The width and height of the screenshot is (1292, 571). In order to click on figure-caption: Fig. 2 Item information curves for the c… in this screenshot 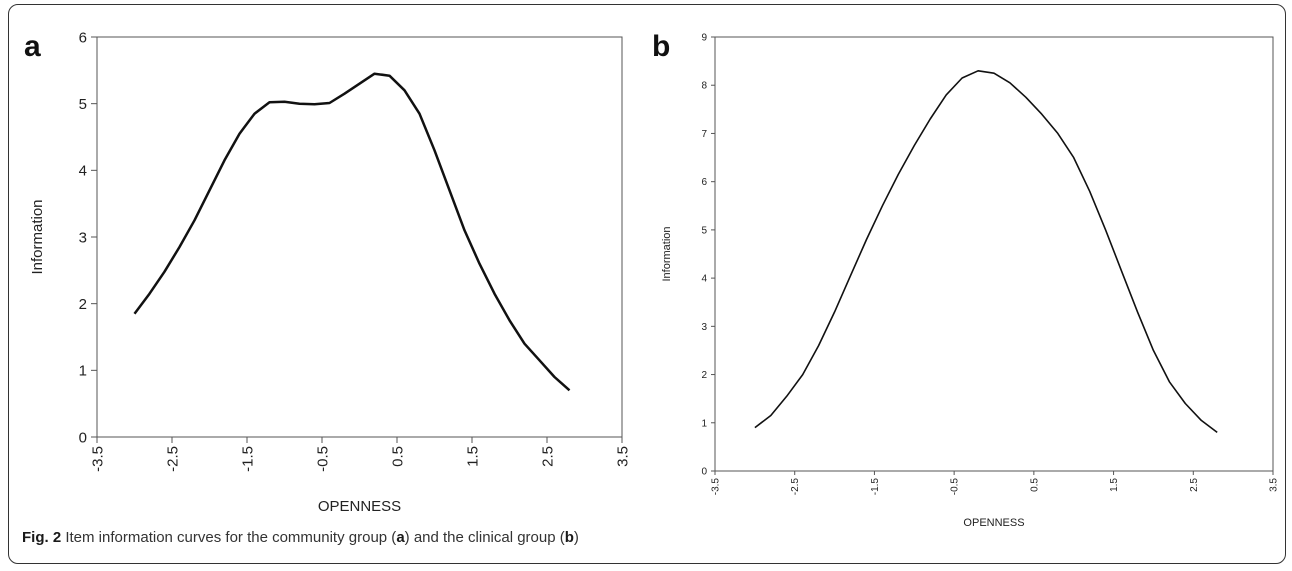, I will do `click(300, 537)`.